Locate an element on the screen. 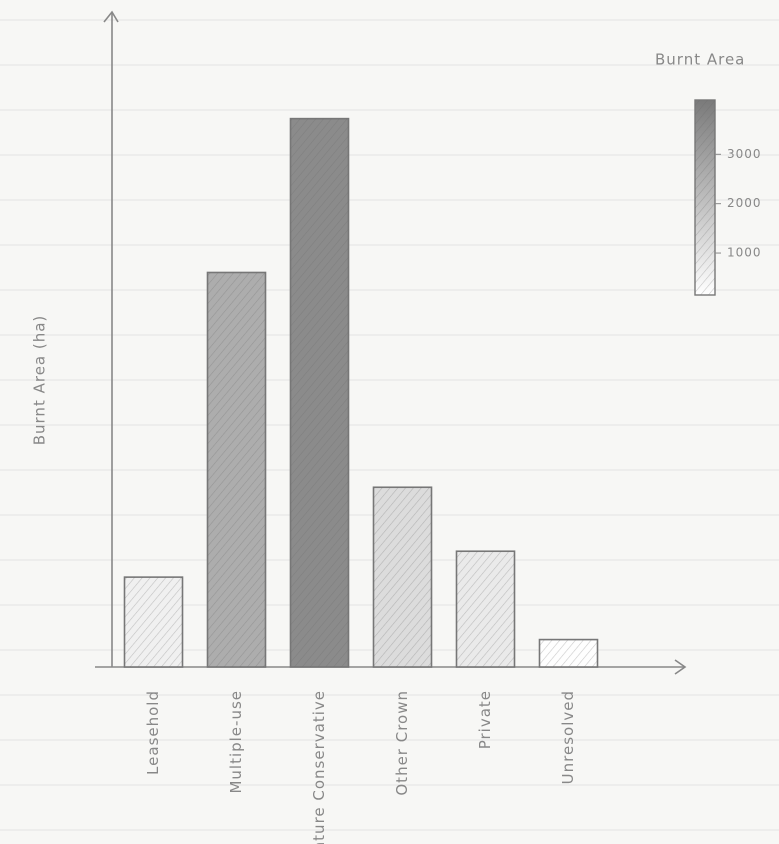 This screenshot has width=779, height=844. x-tick-label: Other Crown is located at coordinates (402, 743).